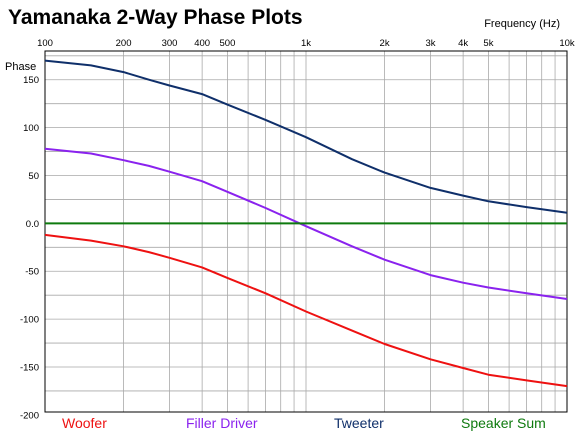 This screenshot has width=578, height=434. I want to click on y-tick-label: 150, so click(31, 80).